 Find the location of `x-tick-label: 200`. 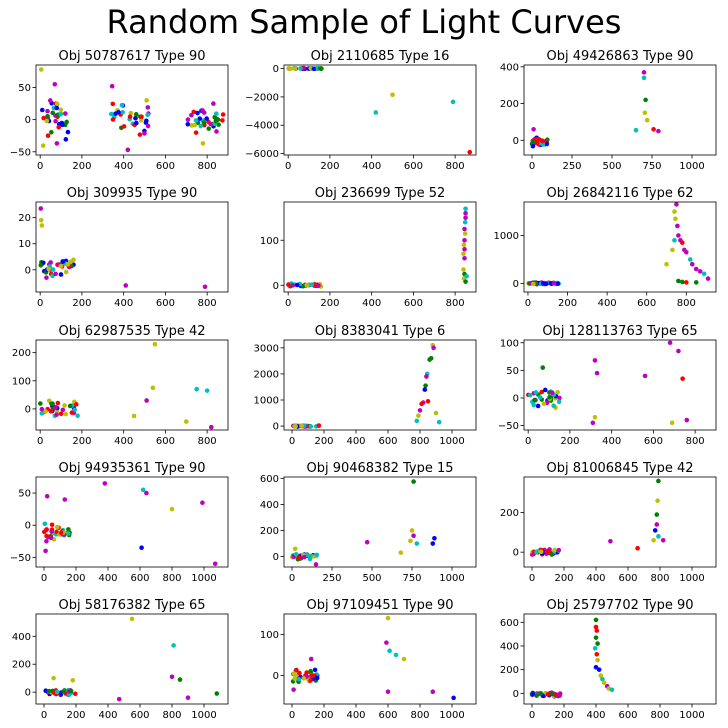

x-tick-label: 200 is located at coordinates (81, 303).